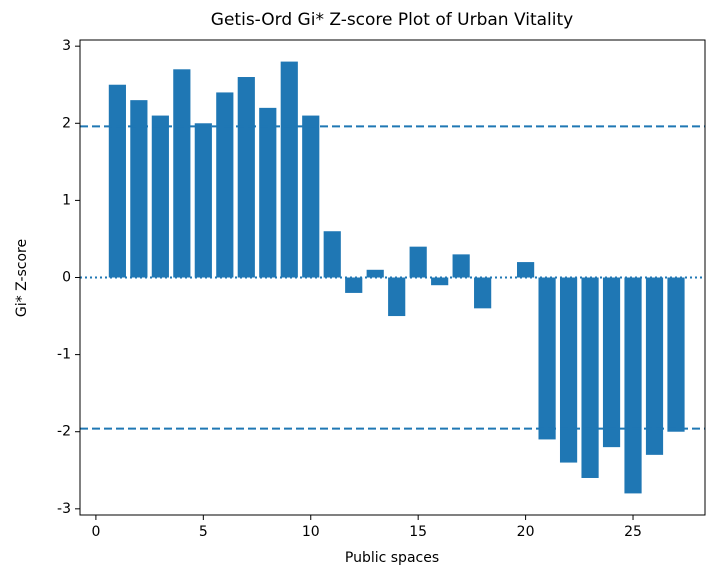 The image size is (706, 571). I want to click on x-tick-label: 0, so click(95, 532).